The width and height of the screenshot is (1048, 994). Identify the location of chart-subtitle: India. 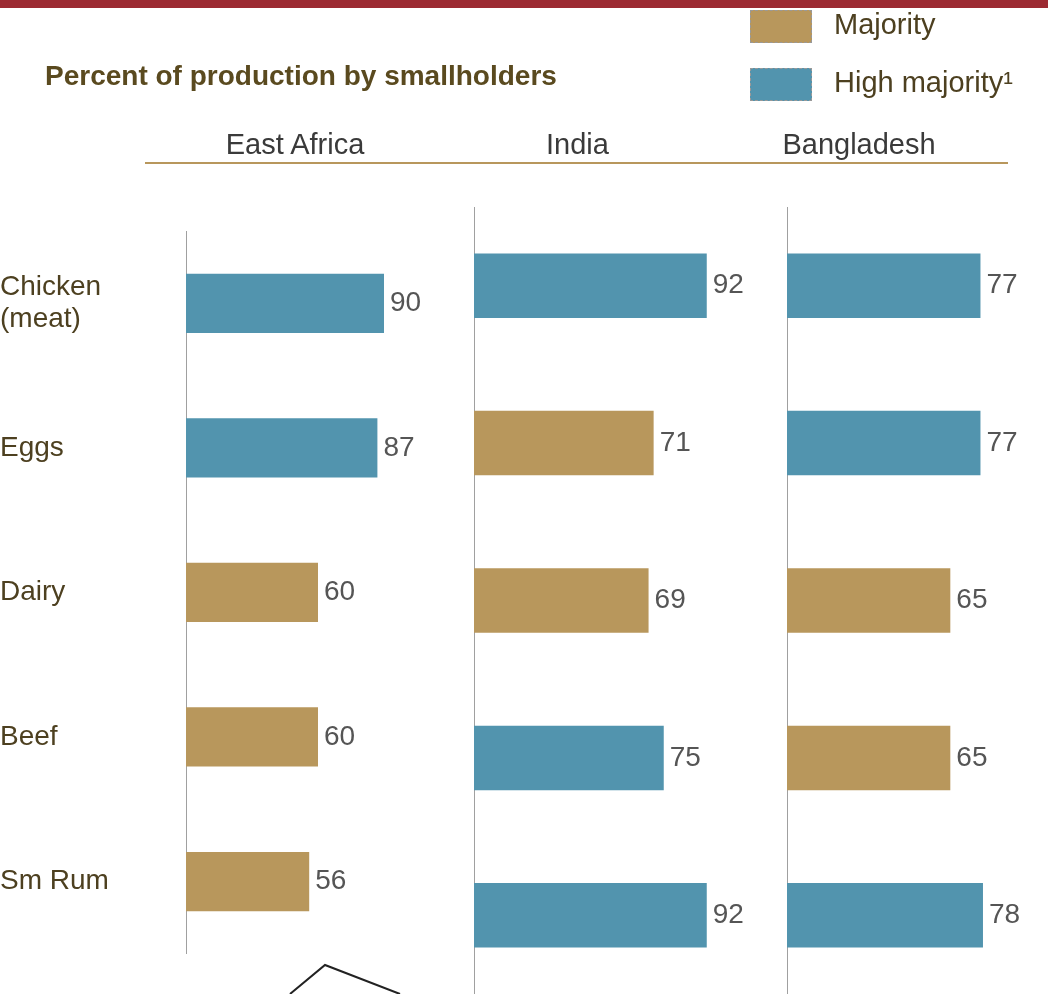
(577, 145).